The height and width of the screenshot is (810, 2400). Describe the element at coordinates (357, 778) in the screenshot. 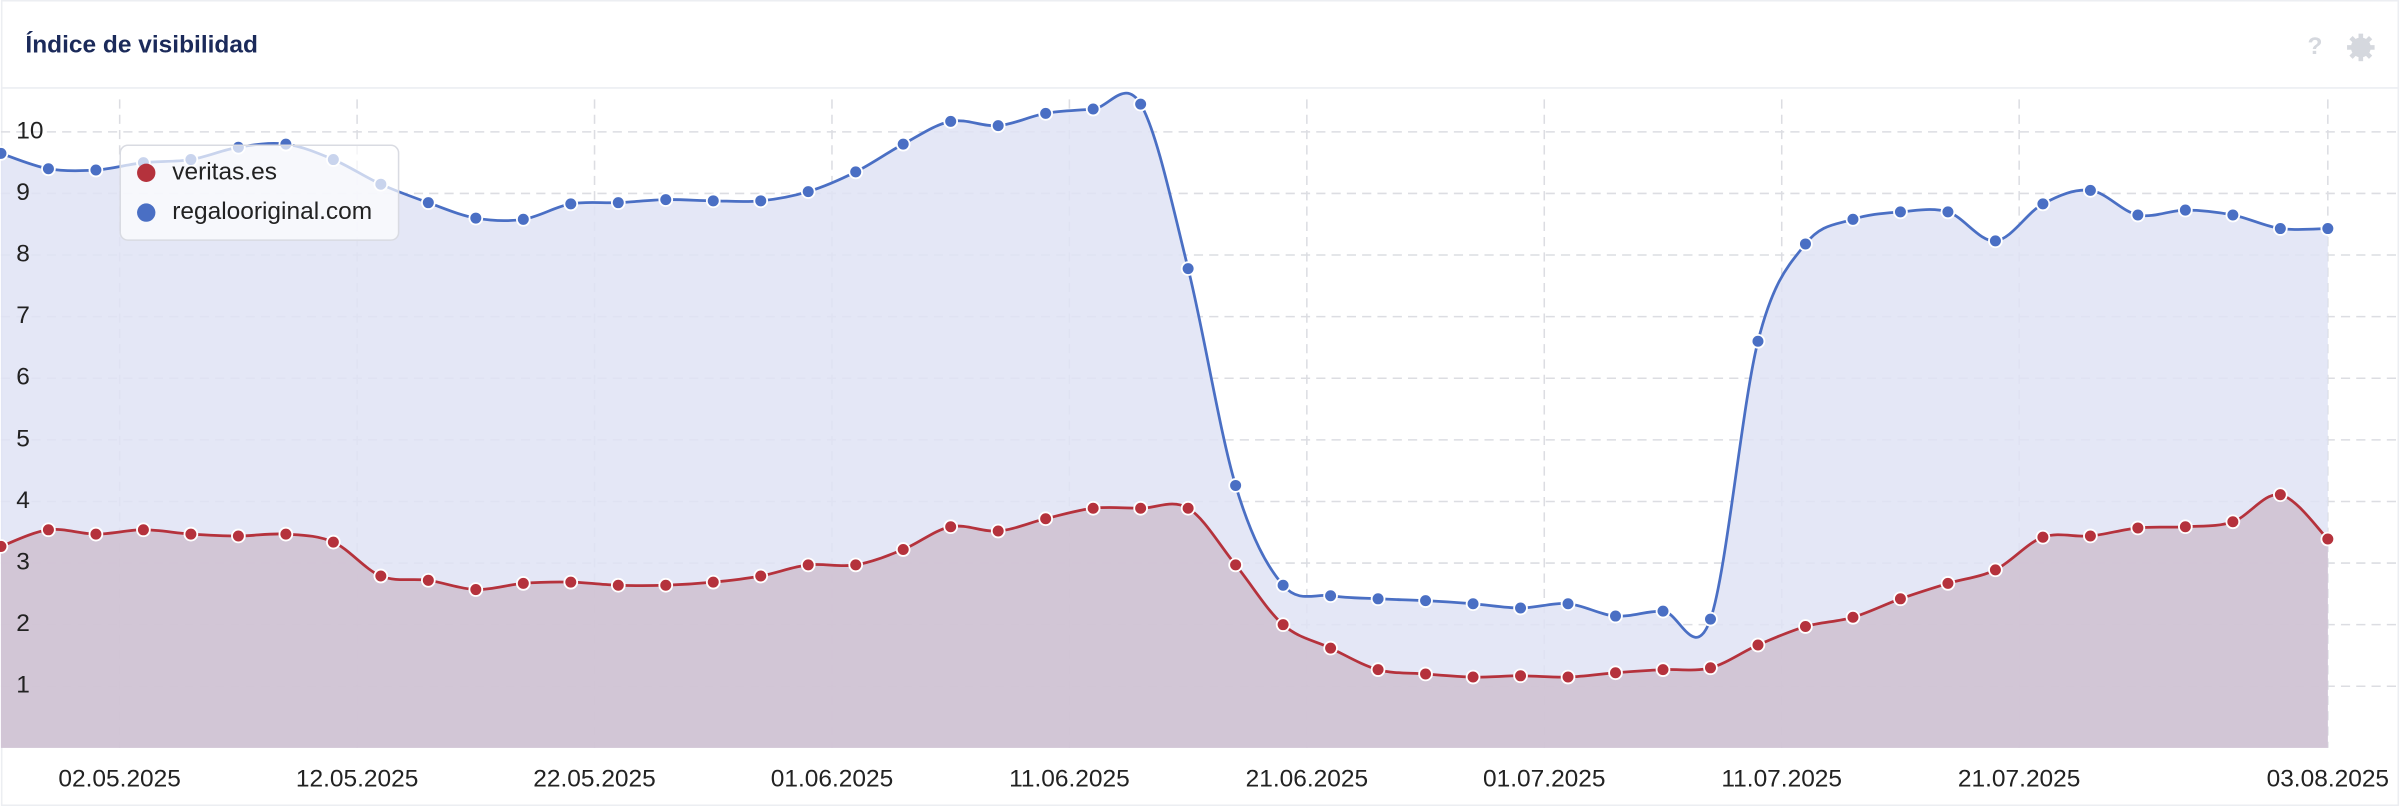

I see `x-tick-label: 12.05.2025` at that location.